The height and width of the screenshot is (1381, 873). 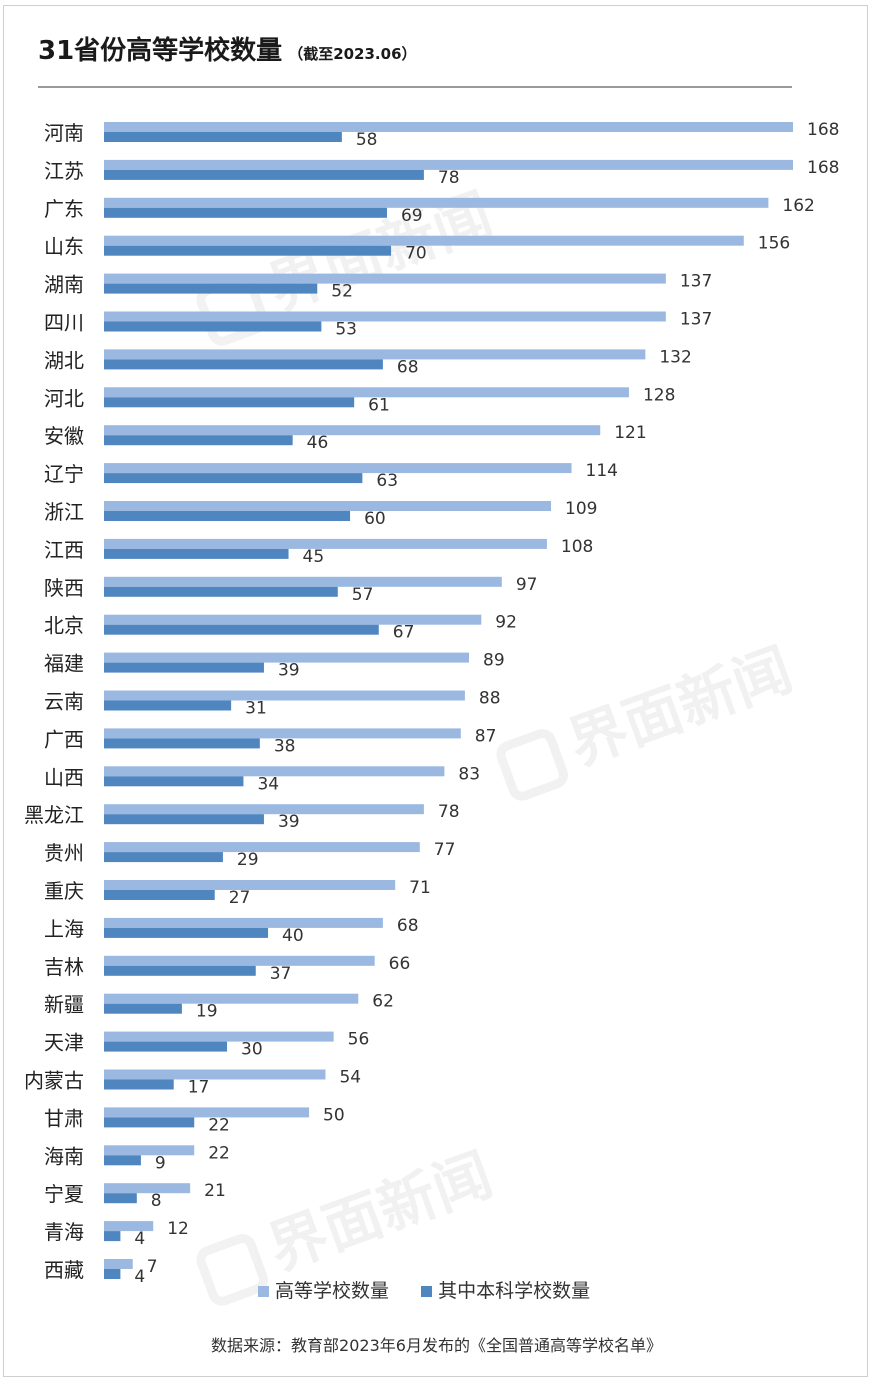 What do you see at coordinates (54, 1081) in the screenshot?
I see `category-label: 内蒙古` at bounding box center [54, 1081].